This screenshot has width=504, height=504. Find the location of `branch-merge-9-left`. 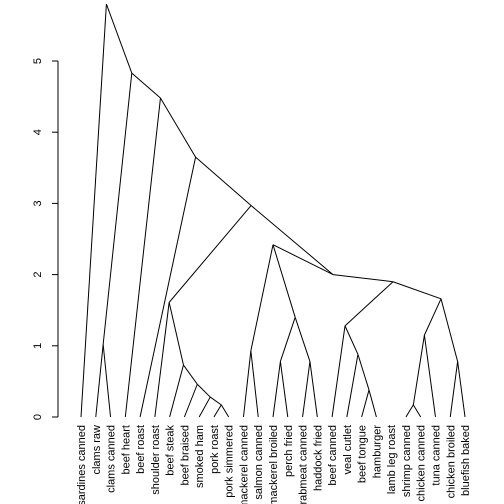

branch-merge-9-left is located at coordinates (306, 389).